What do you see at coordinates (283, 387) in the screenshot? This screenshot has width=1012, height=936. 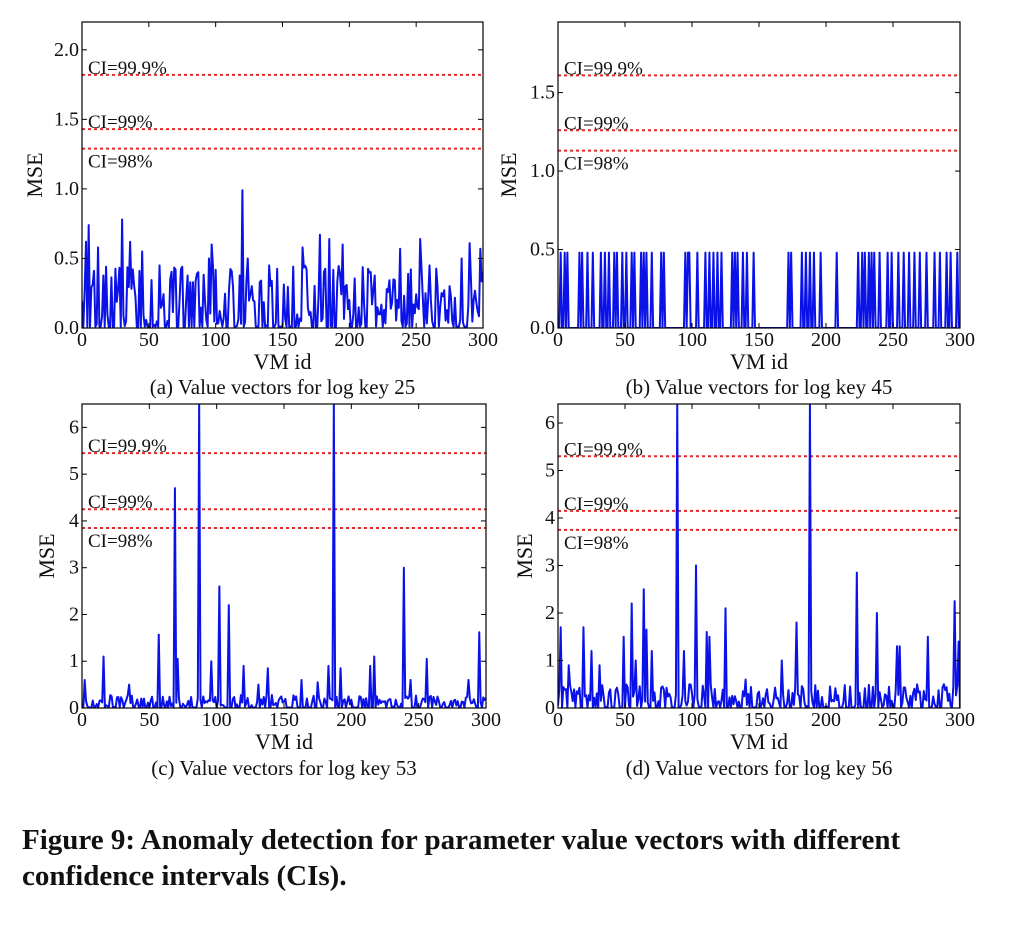 I see `panel-subcaption: (a) Value vectors for log key 25` at bounding box center [283, 387].